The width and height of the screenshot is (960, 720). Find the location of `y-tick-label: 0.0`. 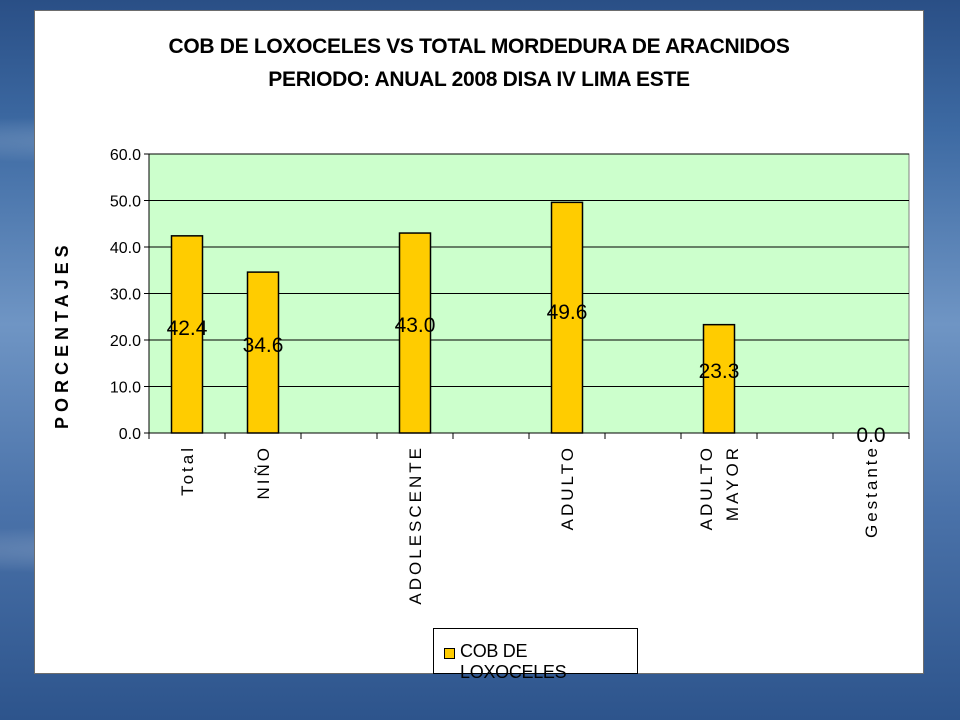

y-tick-label: 0.0 is located at coordinates (130, 434).